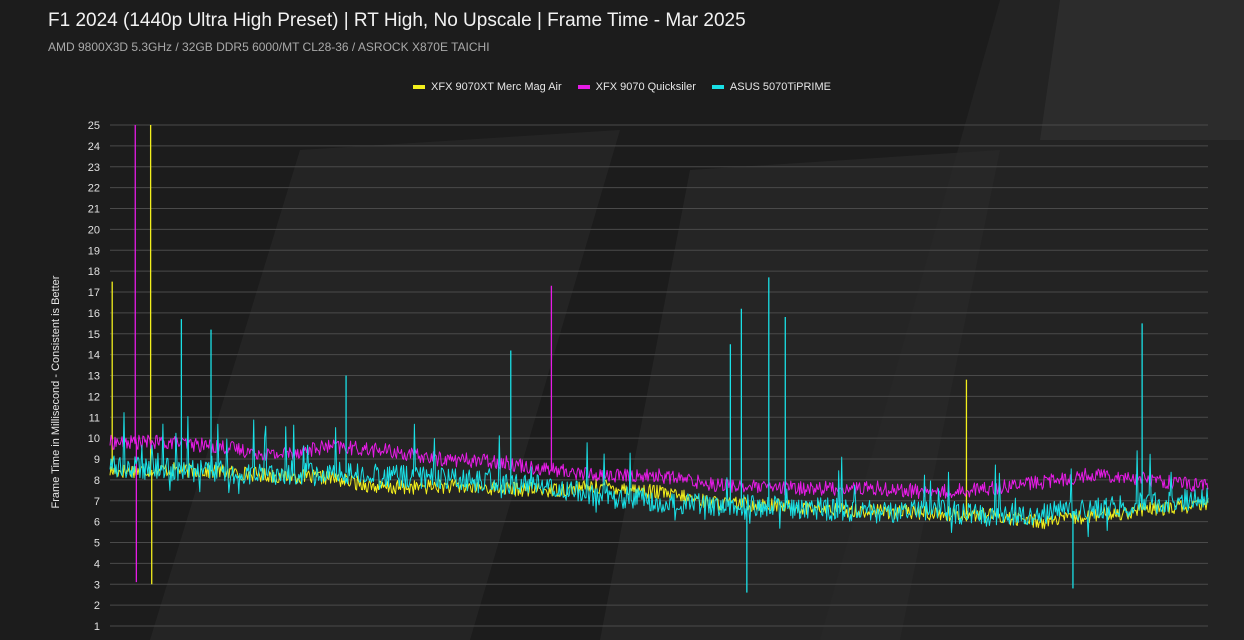 Image resolution: width=1244 pixels, height=640 pixels. Describe the element at coordinates (94, 210) in the screenshot. I see `y-tick-label-21: 21` at that location.